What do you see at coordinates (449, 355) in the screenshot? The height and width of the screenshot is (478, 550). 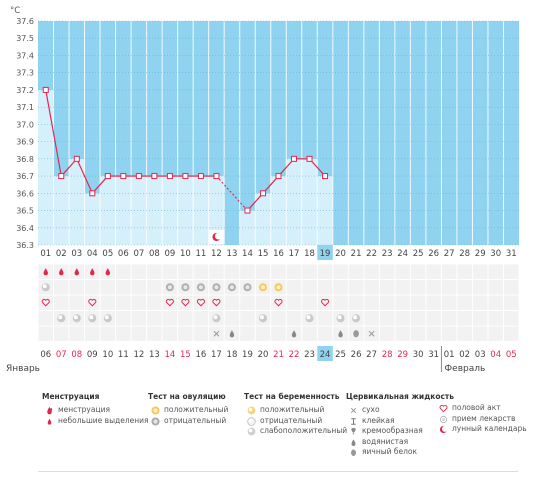 I see `date-label: 01` at bounding box center [449, 355].